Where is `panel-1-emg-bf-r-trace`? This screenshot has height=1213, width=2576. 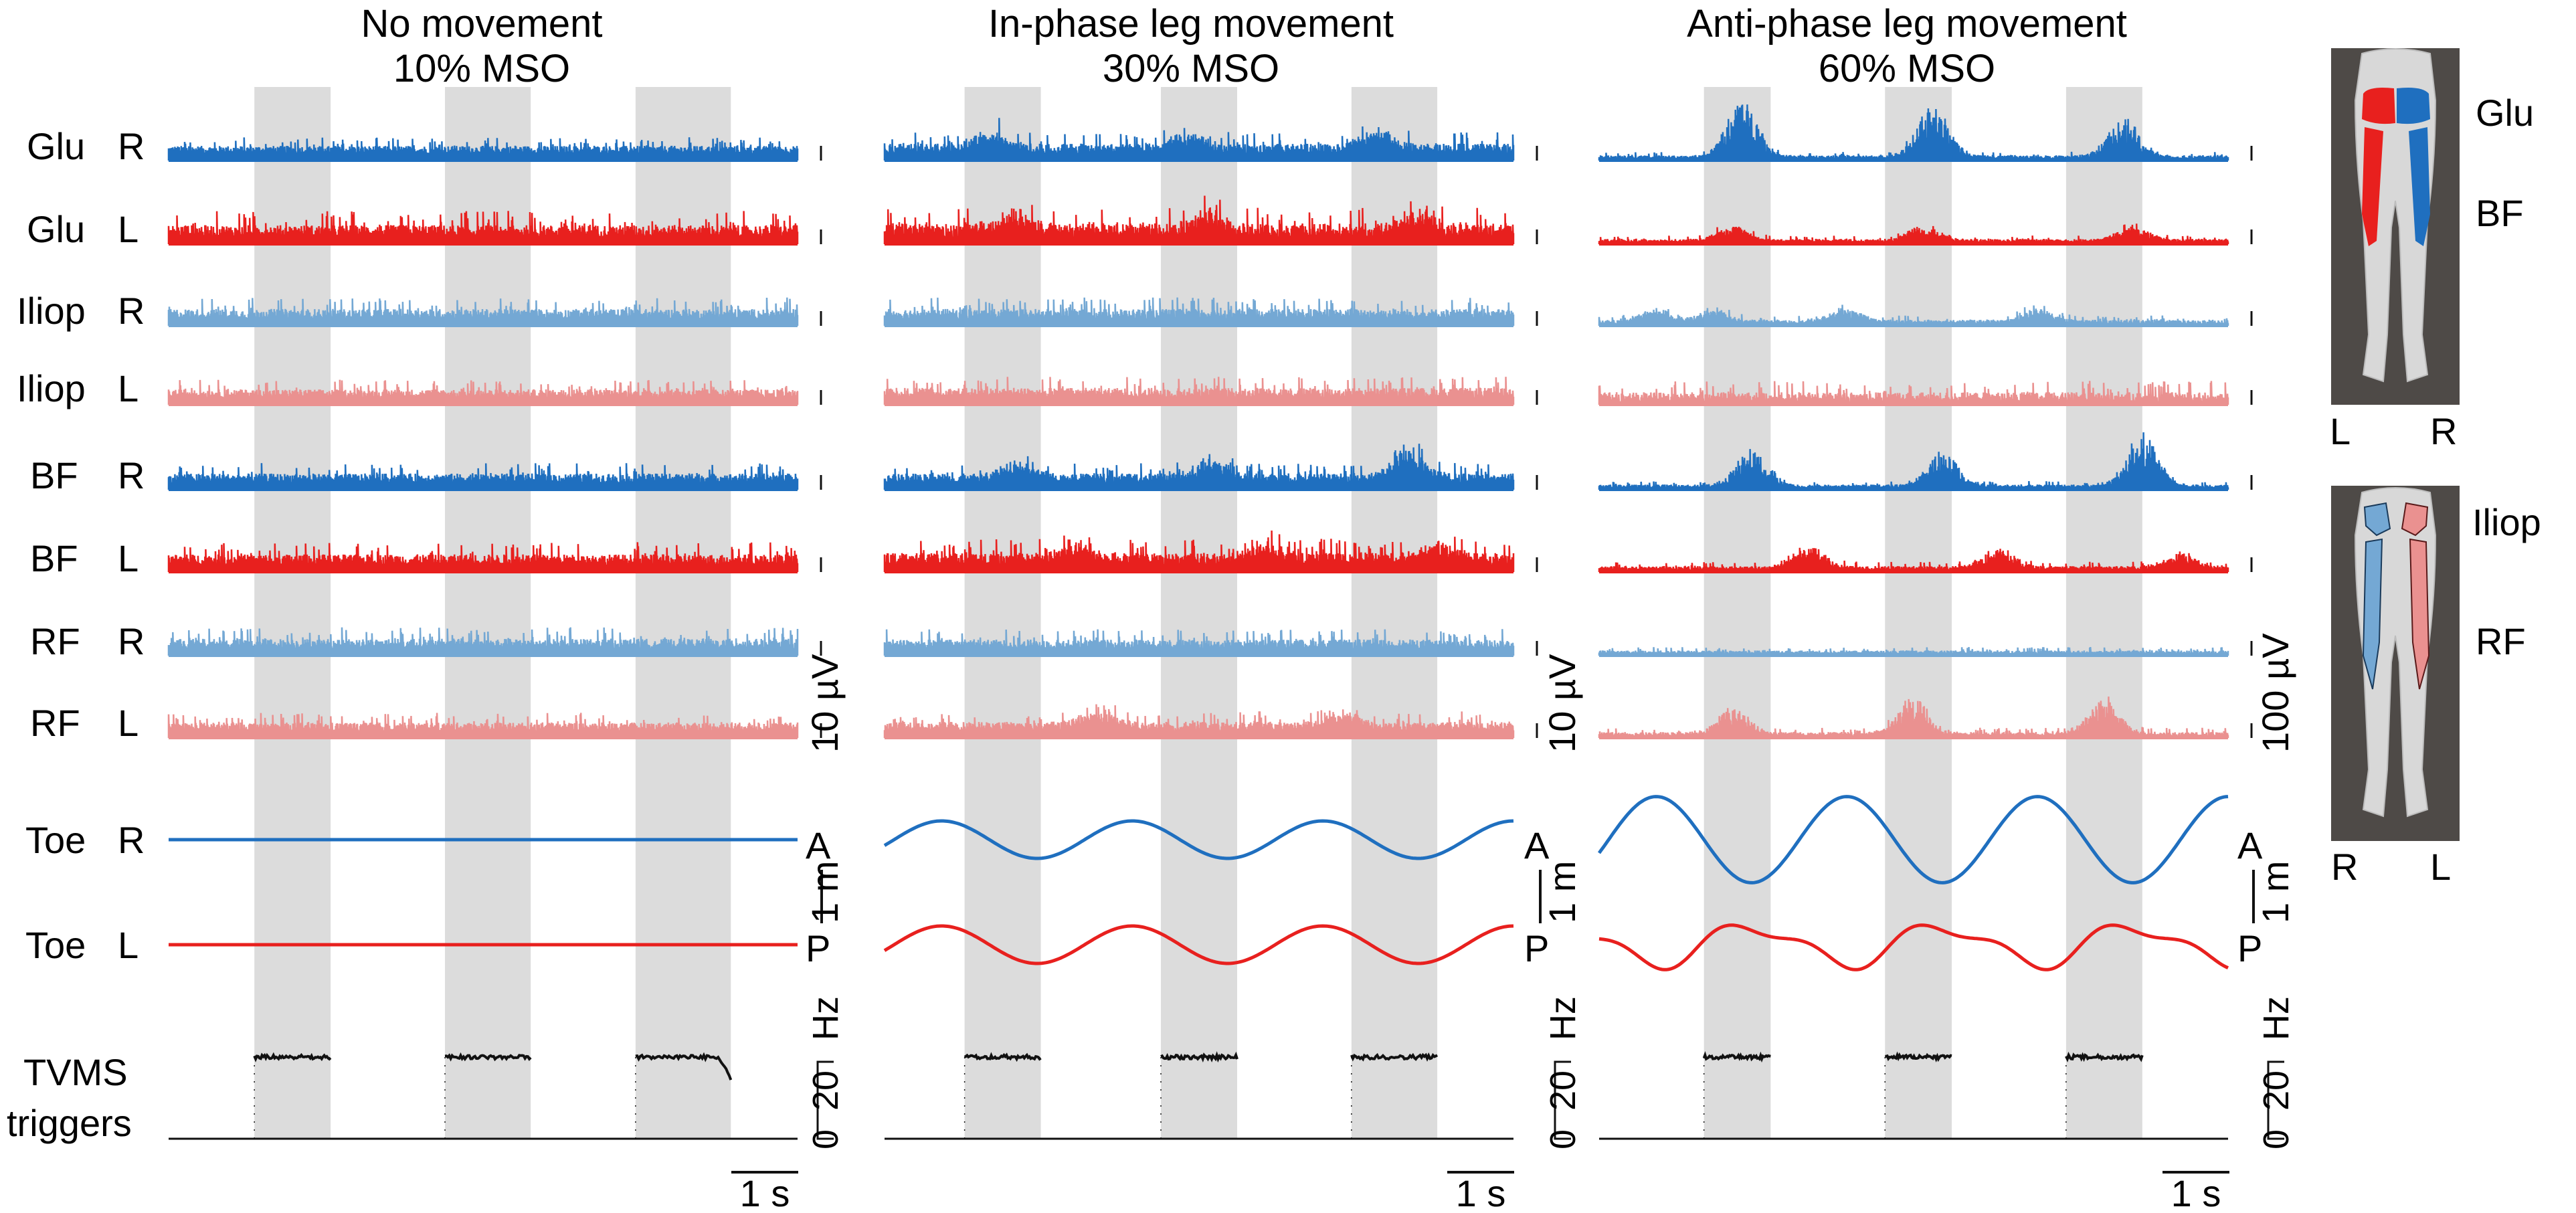 panel-1-emg-bf-r-trace is located at coordinates (483, 476).